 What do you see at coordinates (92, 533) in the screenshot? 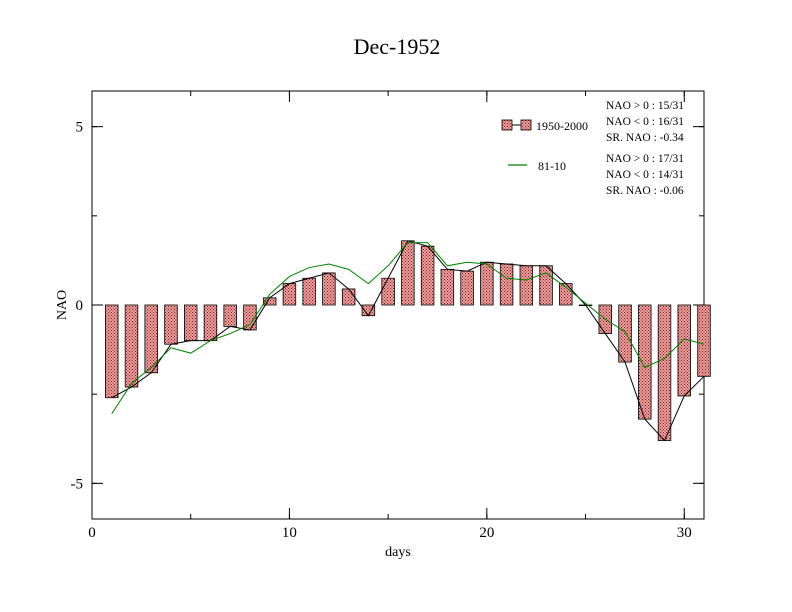
I see `x-tick-label-0: 0` at bounding box center [92, 533].